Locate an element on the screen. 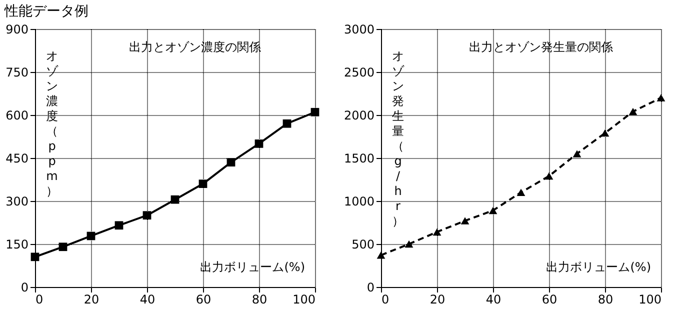 Image resolution: width=679 pixels, height=324 pixels. y-tick-label: 750 is located at coordinates (17, 73).